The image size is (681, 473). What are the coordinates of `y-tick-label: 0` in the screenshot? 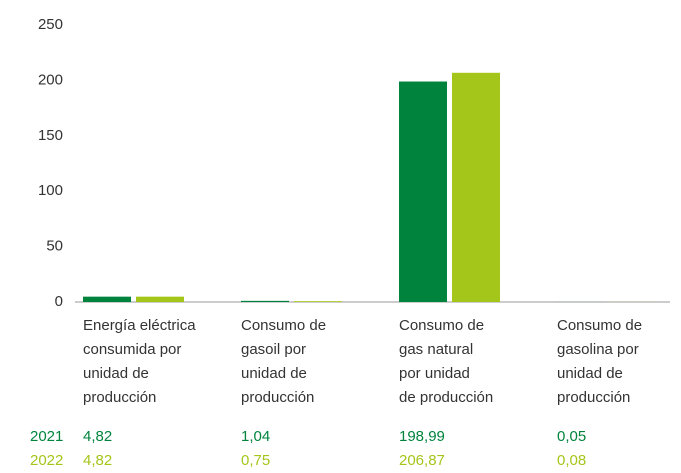 It's located at (59, 301).